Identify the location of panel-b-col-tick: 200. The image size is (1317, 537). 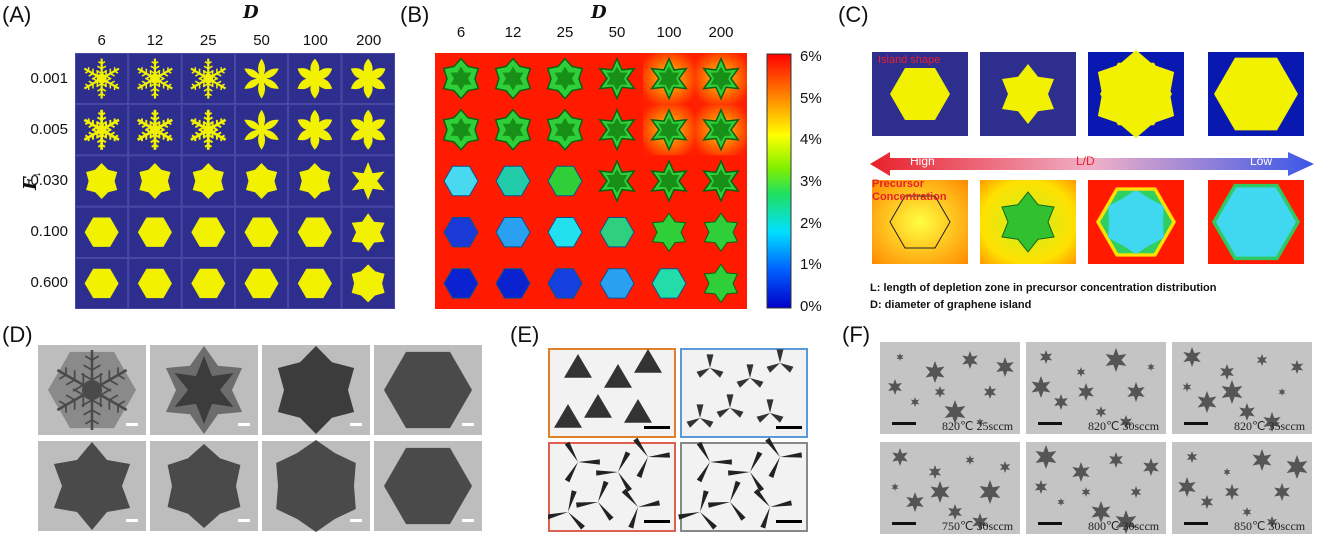
(721, 32).